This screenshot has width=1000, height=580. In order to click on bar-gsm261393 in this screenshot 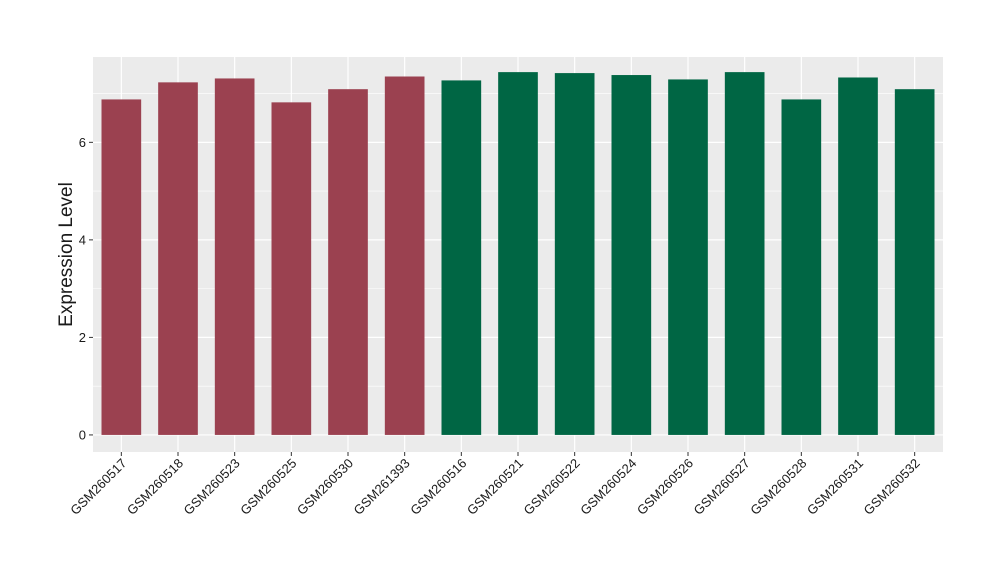, I will do `click(404, 255)`.